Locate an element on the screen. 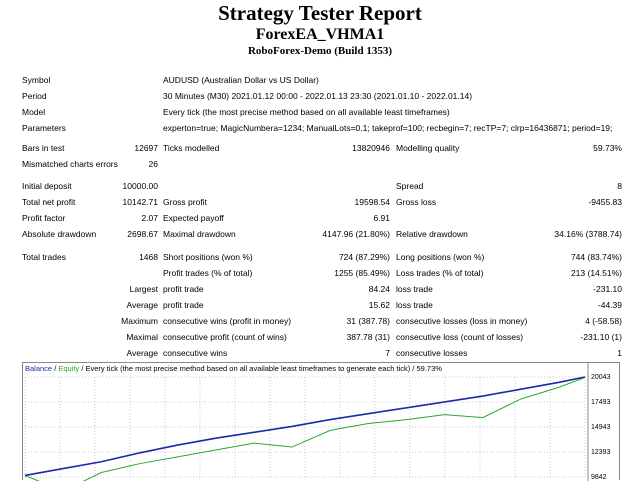 This screenshot has width=640, height=482. profit-trades-label: Profit trades (% of total) is located at coordinates (208, 273).